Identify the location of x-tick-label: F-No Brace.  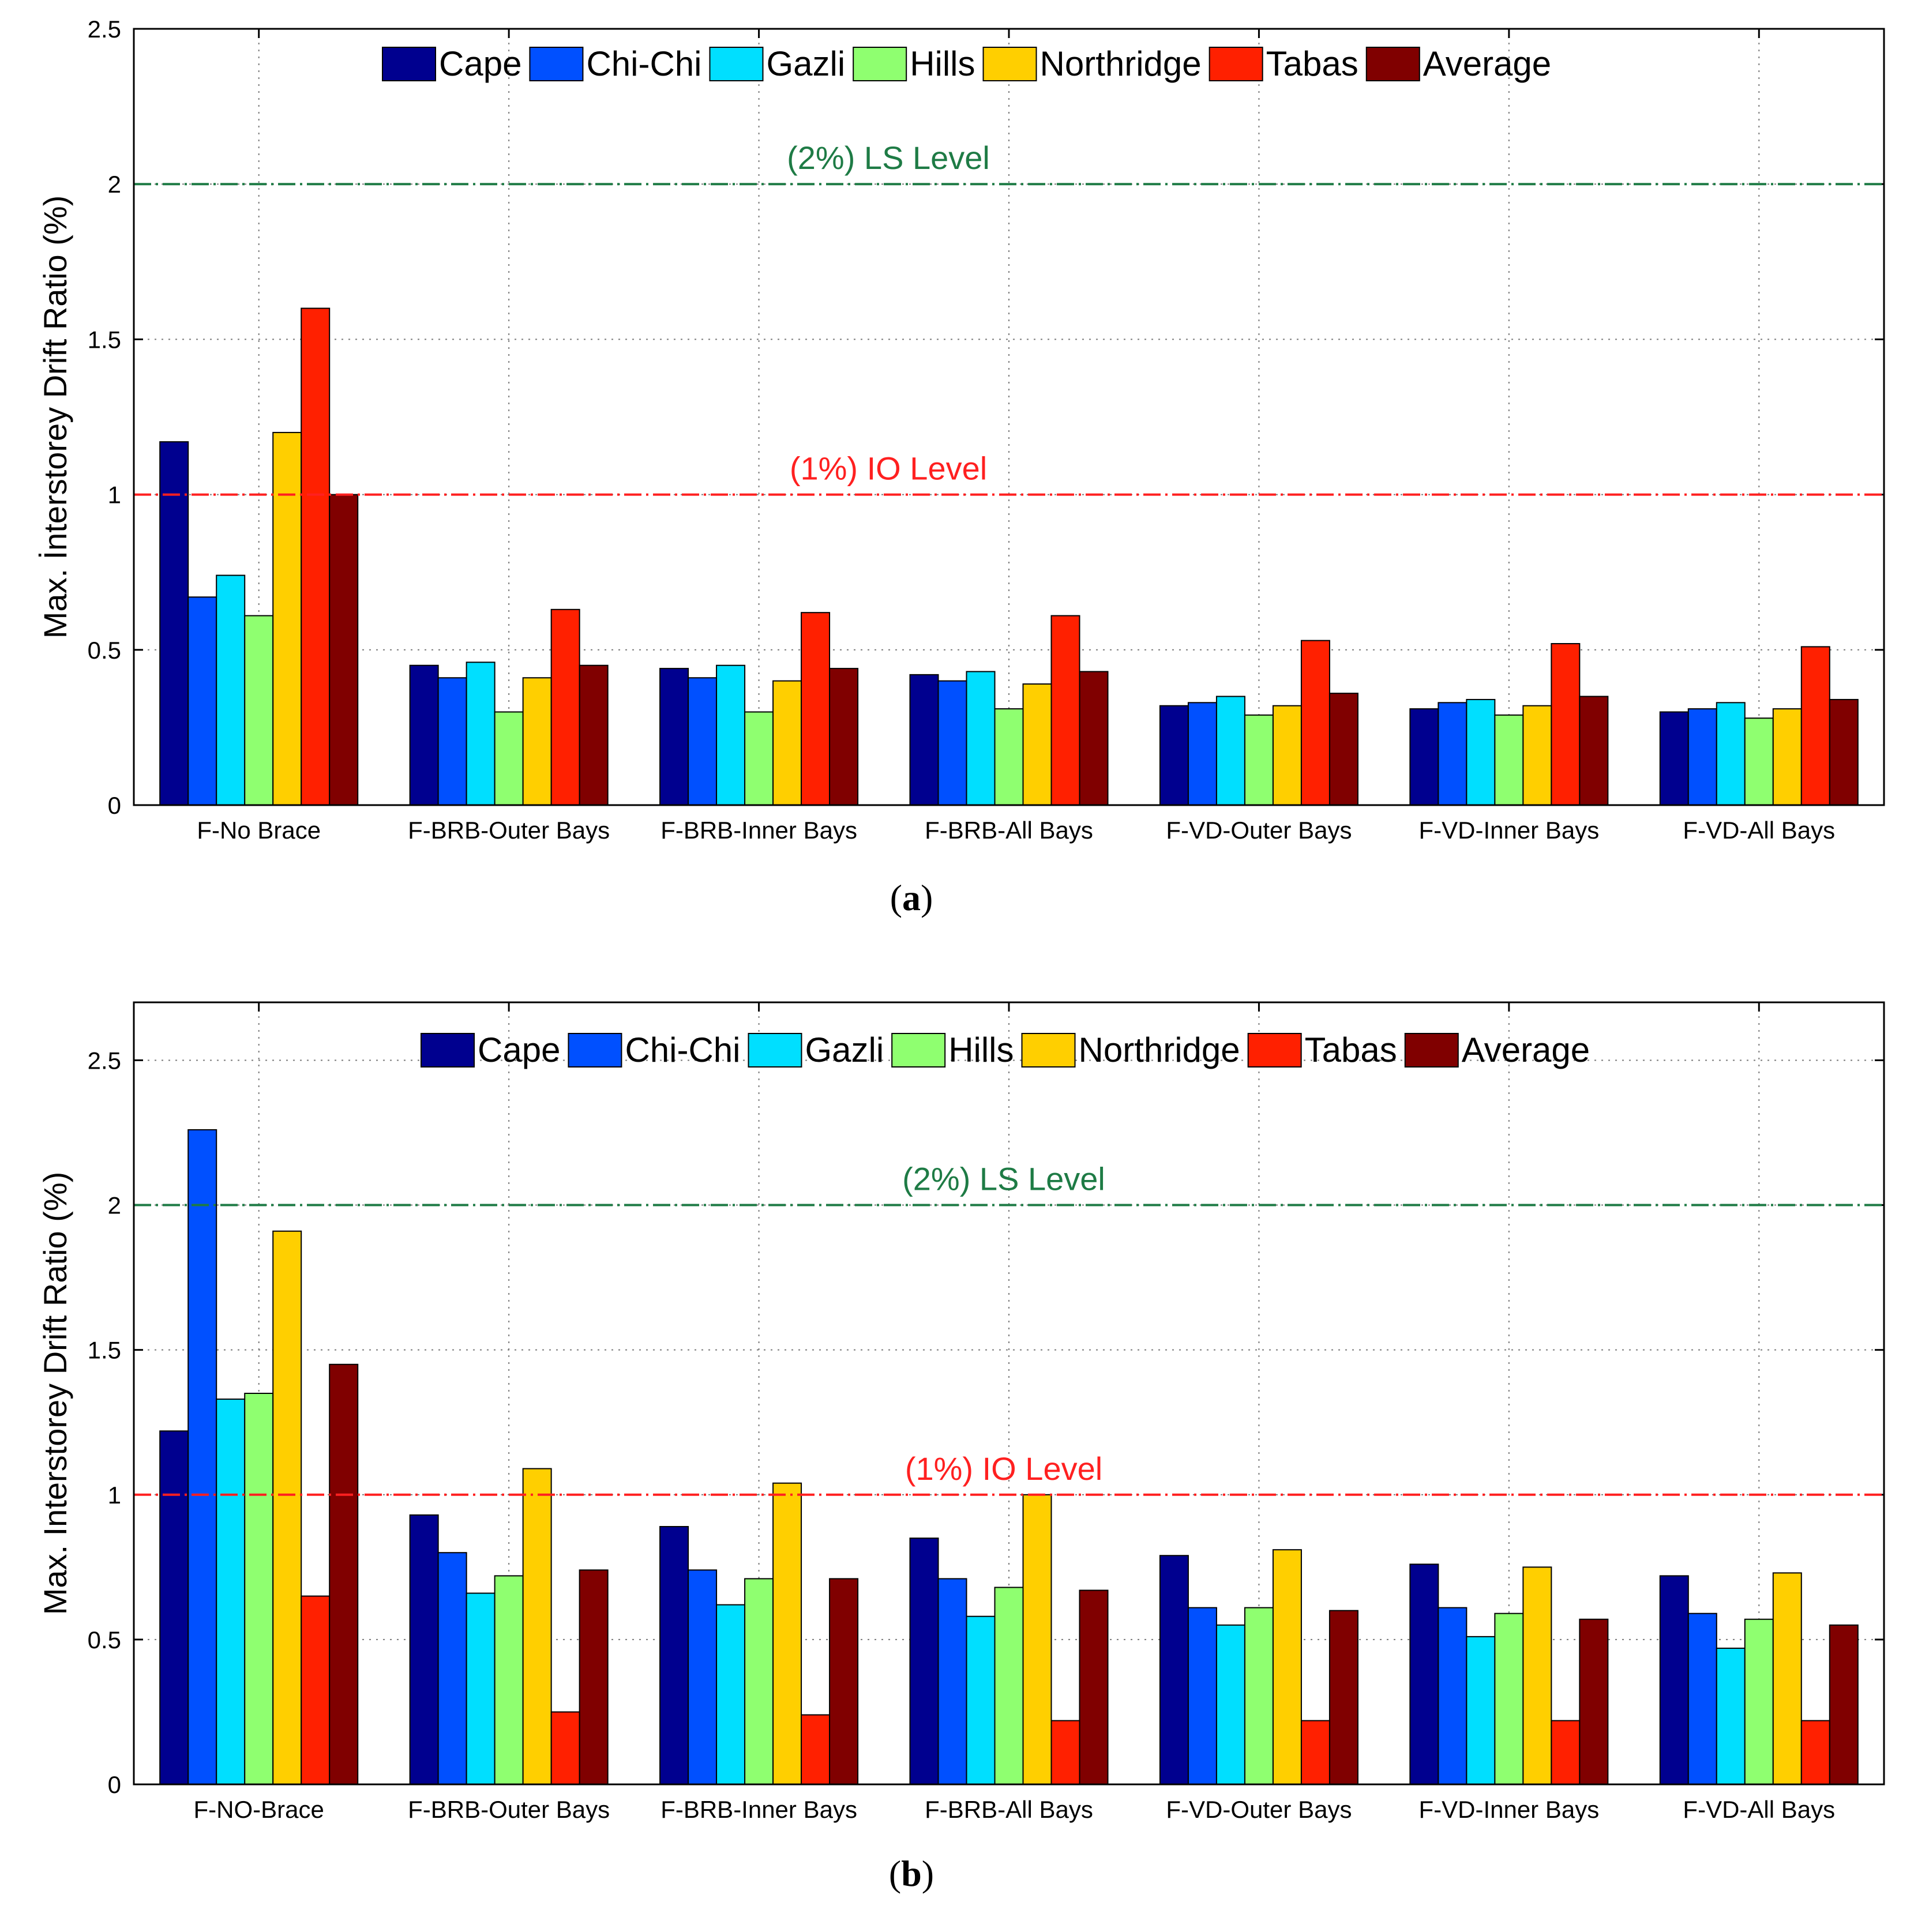
(259, 831).